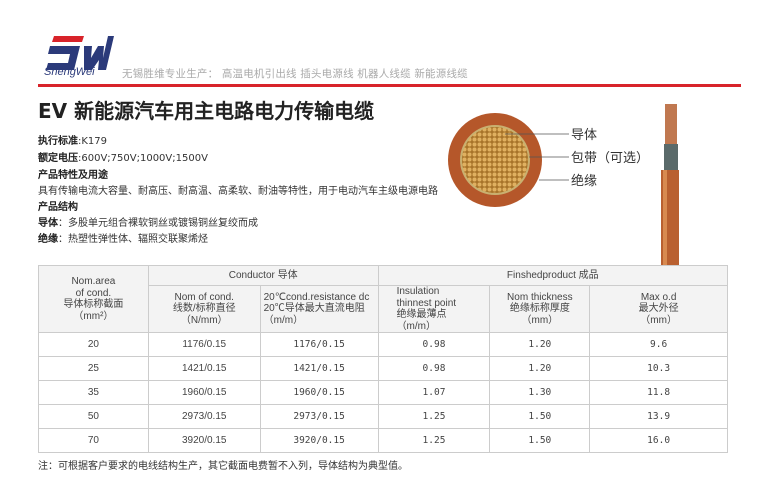 The height and width of the screenshot is (487, 767). I want to click on spec-voltage: 额定电压:600V;750V;1000V;1500V, so click(123, 158).